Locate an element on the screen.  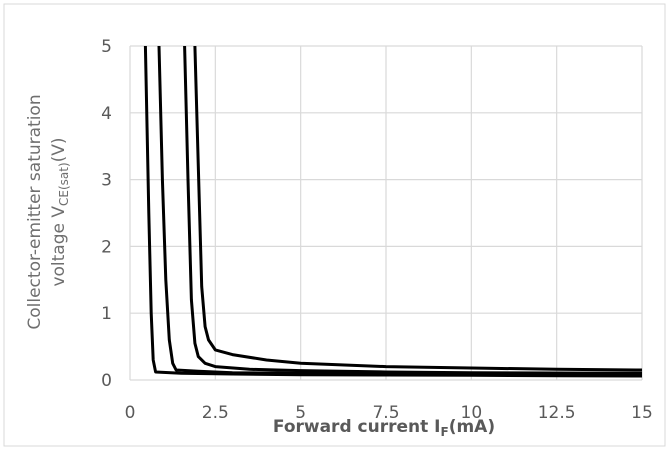
y-axis-title-line1: Collector-emitter saturation is located at coordinates (35, 211).